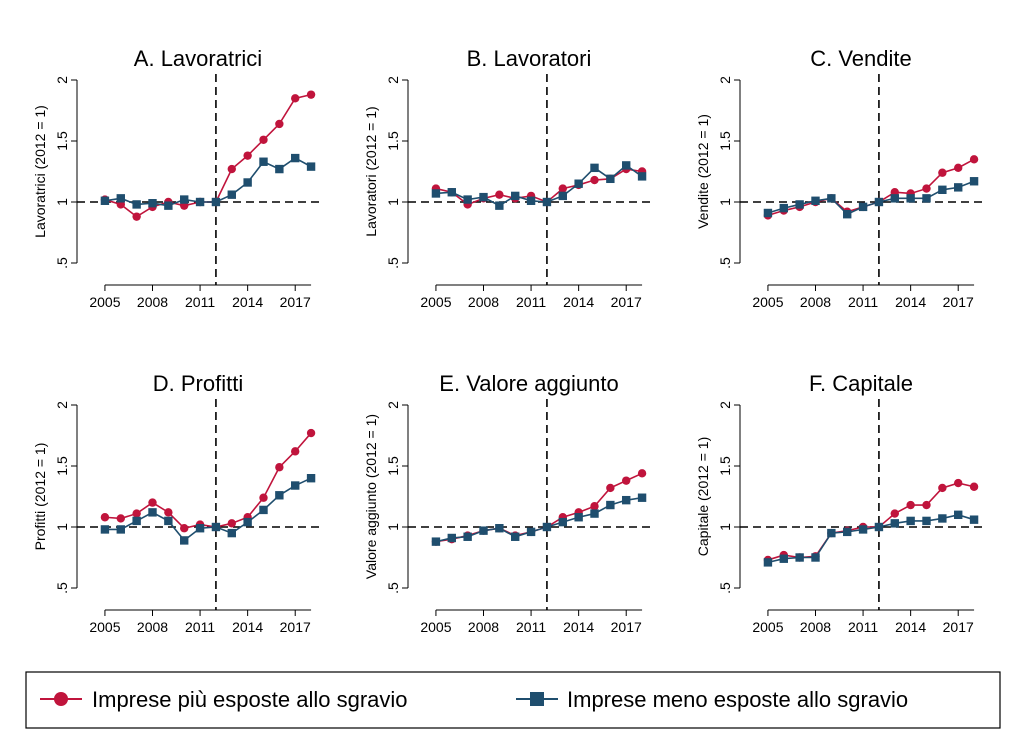 This screenshot has width=1024, height=745. What do you see at coordinates (703, 496) in the screenshot?
I see `y-axis-title: Capitale (2012 = 1)` at bounding box center [703, 496].